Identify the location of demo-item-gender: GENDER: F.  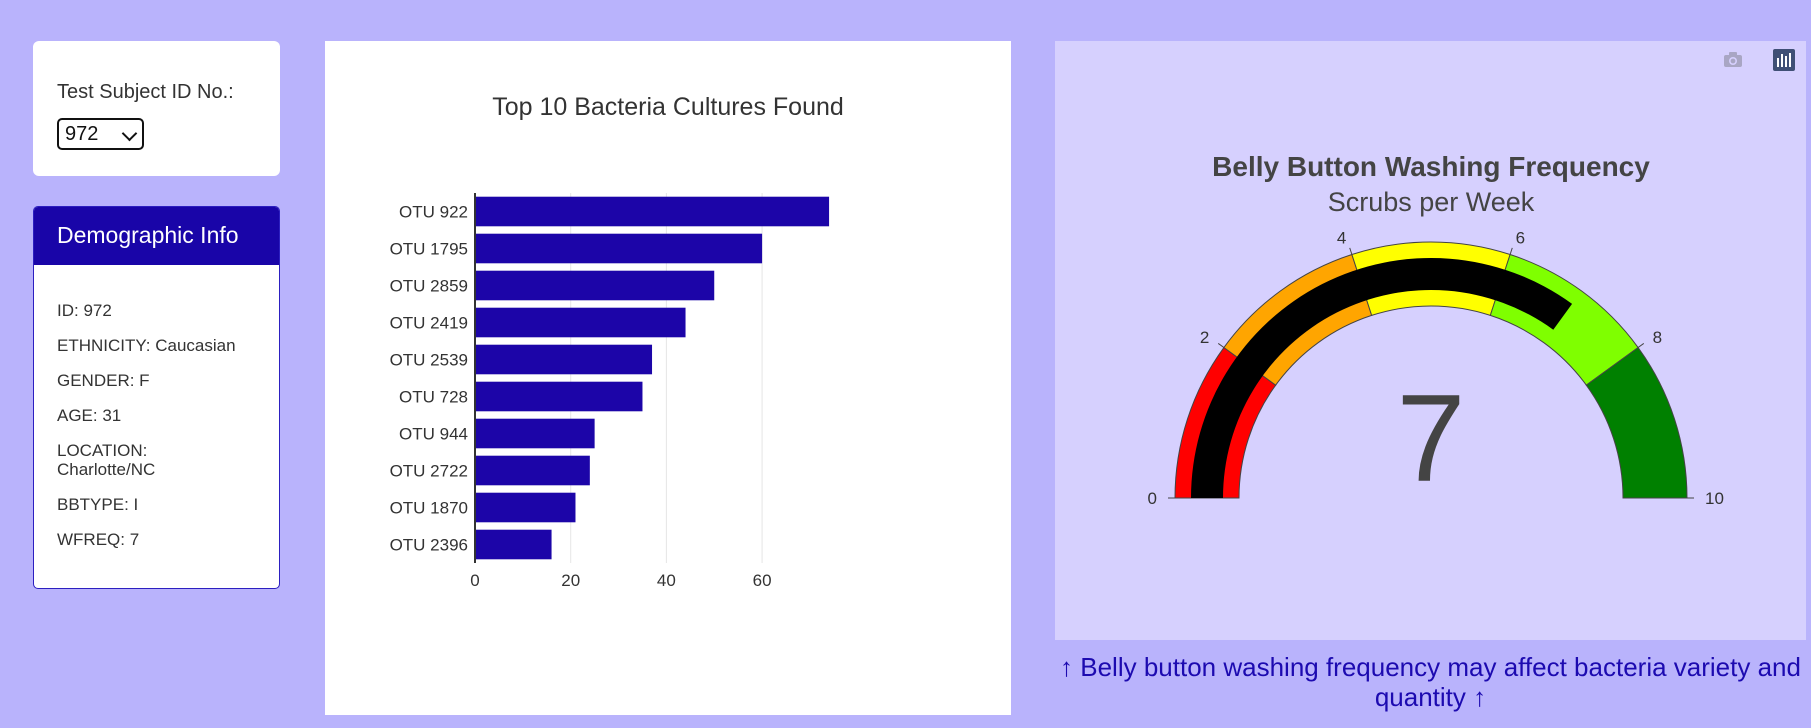
(103, 380).